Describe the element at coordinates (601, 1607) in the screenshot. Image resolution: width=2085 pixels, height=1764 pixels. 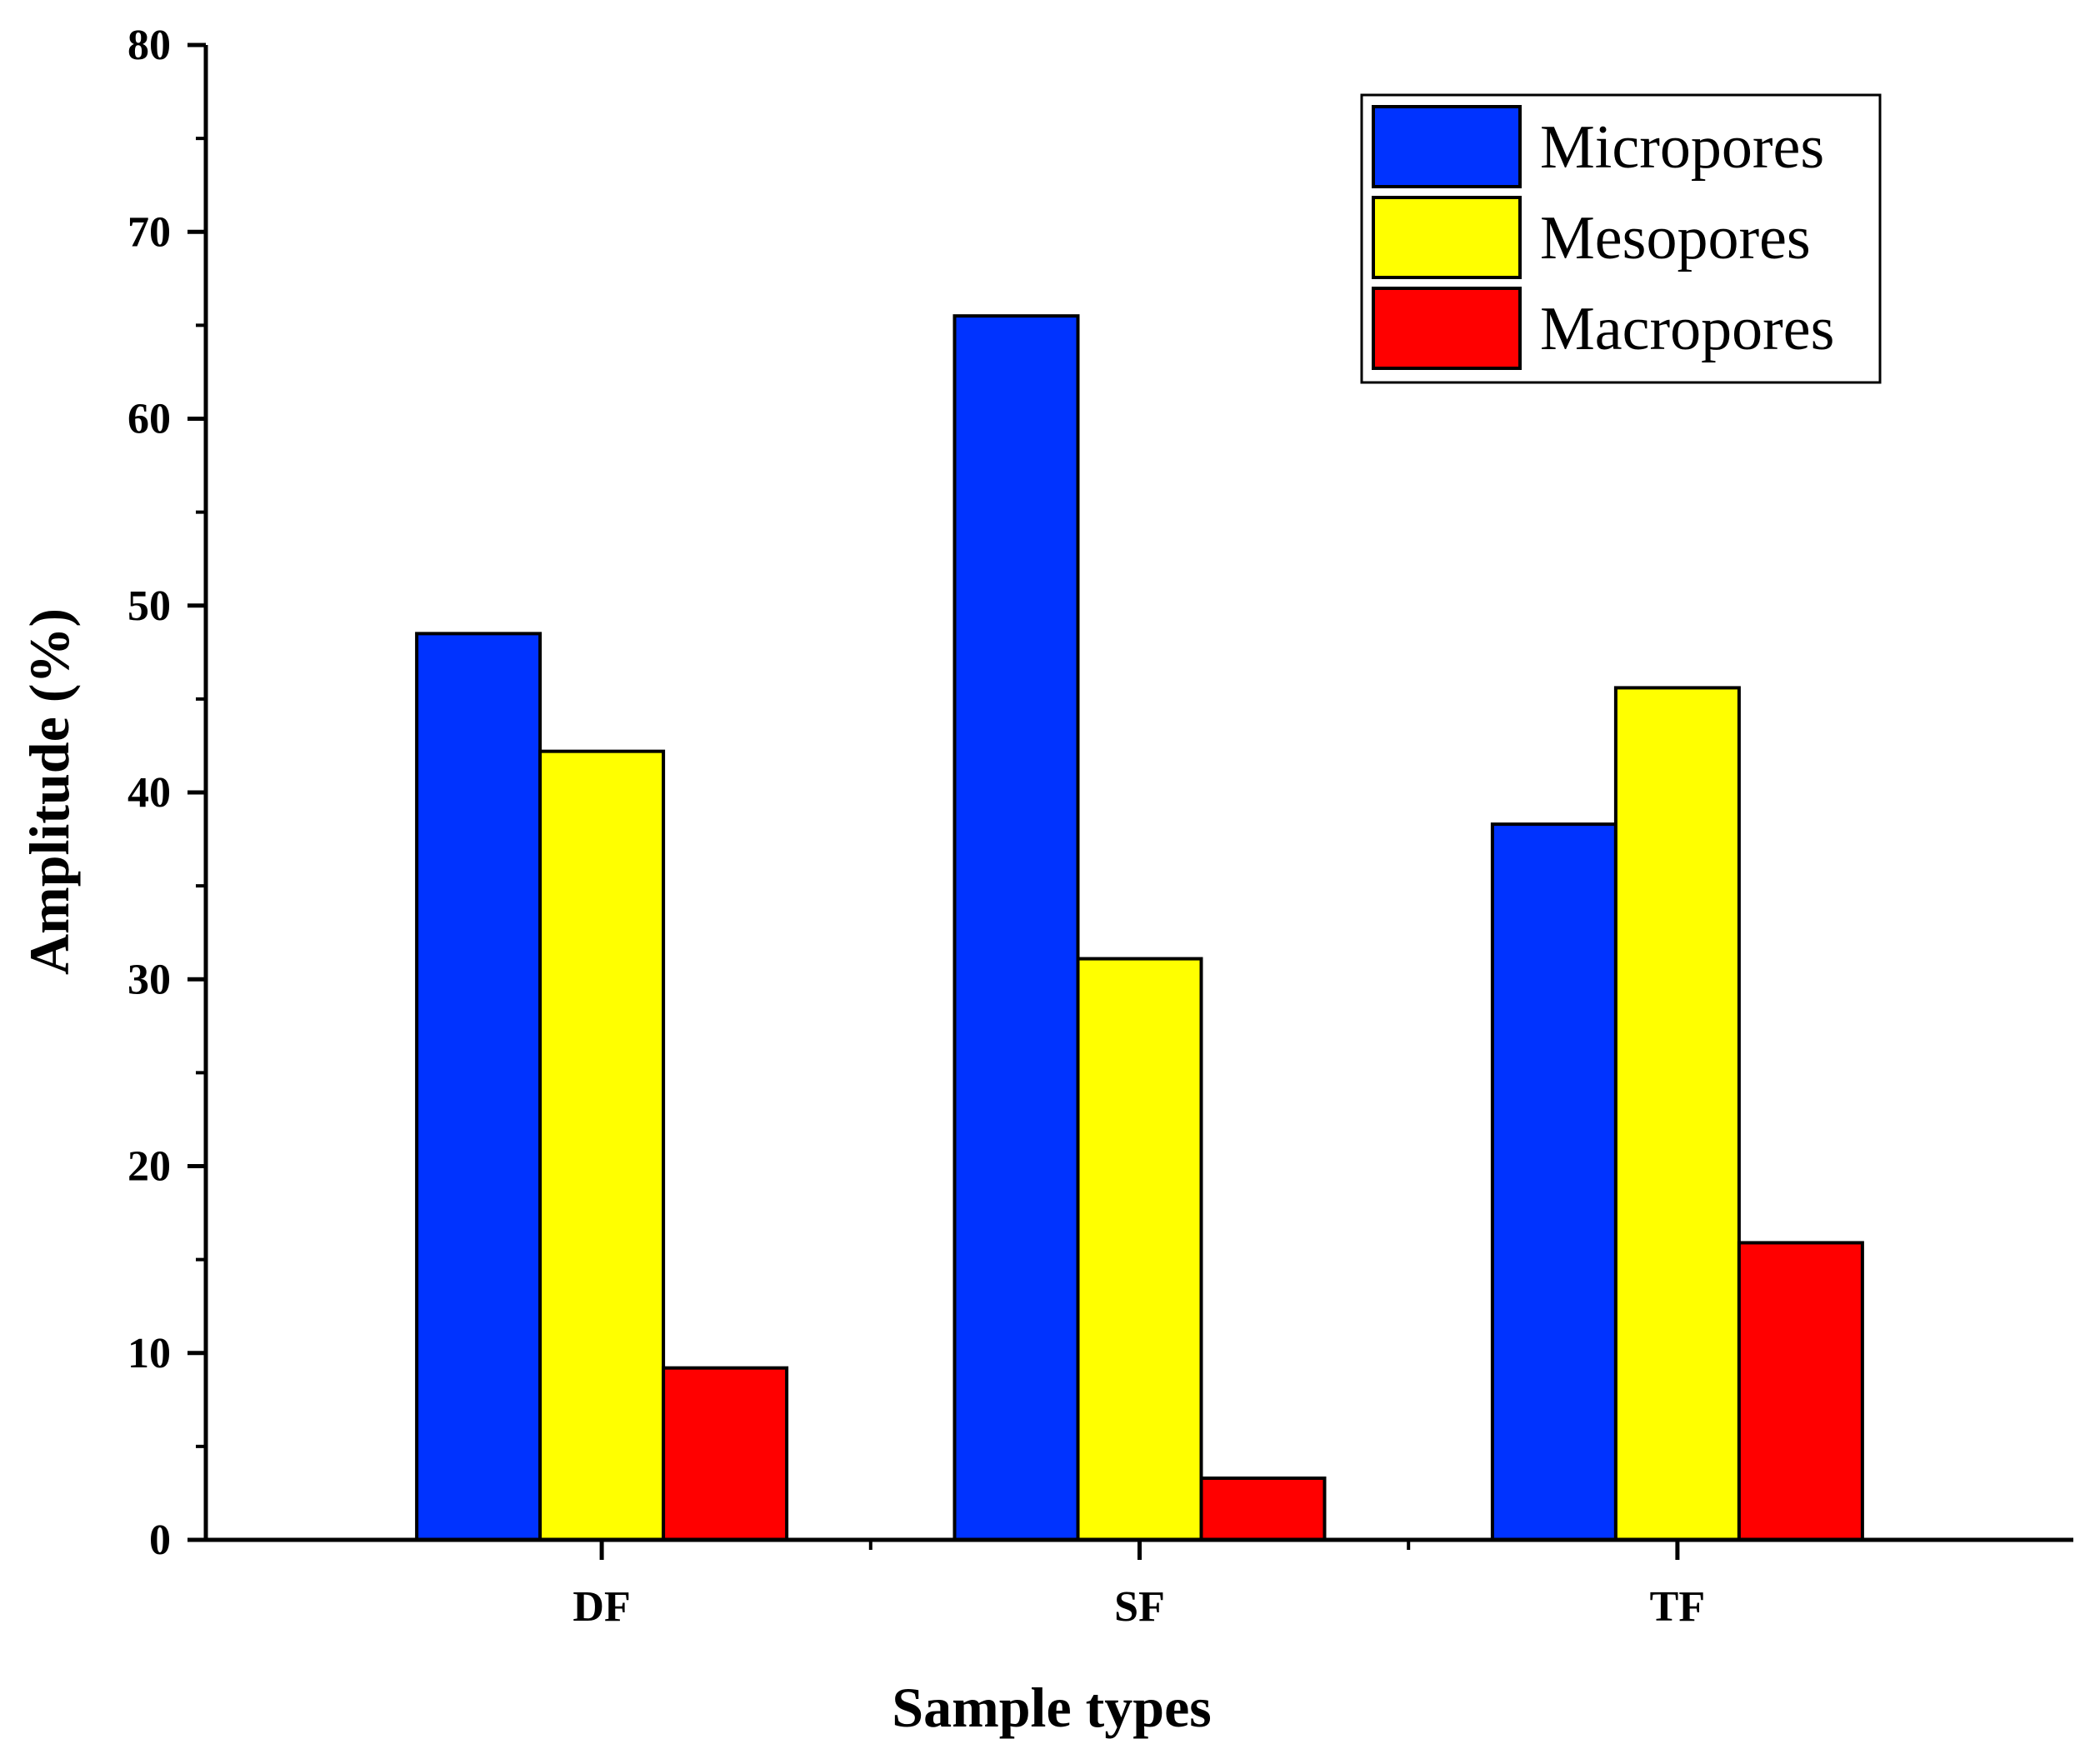
I see `x-tick-label: DF` at that location.